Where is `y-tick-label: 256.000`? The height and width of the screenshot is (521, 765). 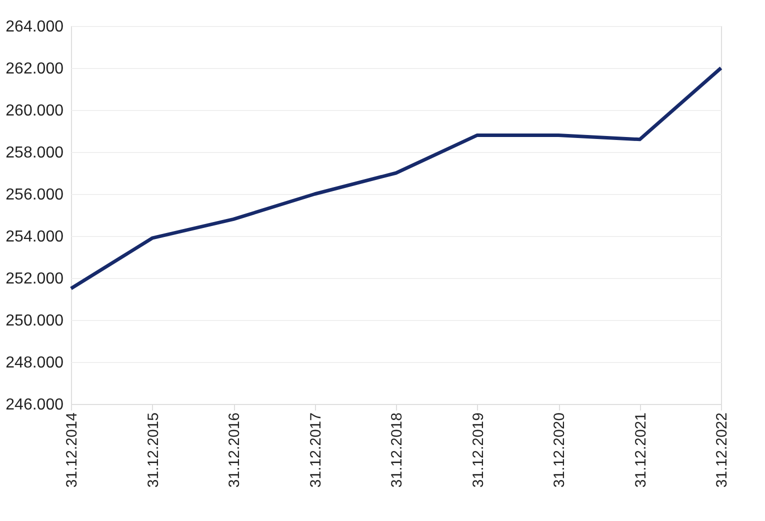
y-tick-label: 256.000 is located at coordinates (35, 195).